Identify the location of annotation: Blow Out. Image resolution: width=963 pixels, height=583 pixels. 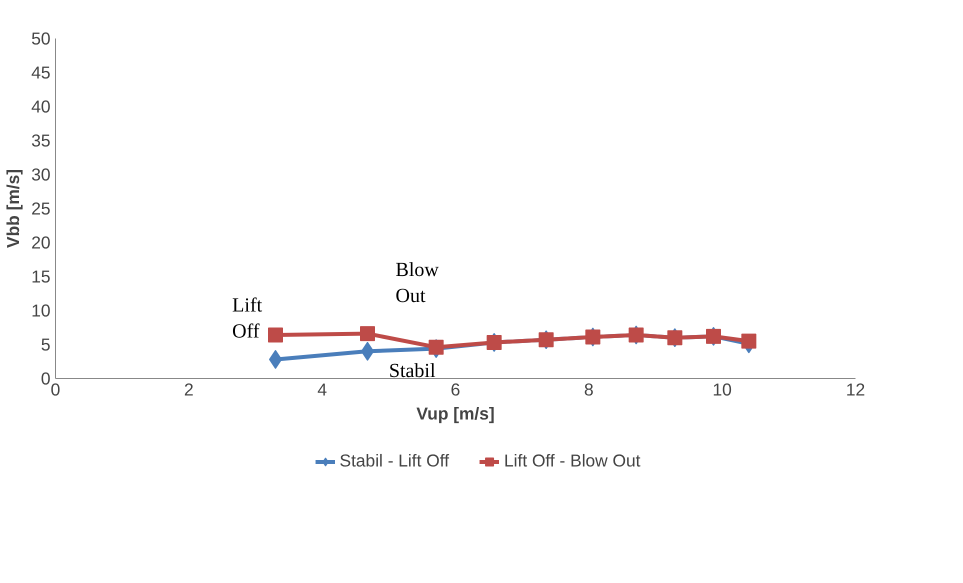
(418, 283).